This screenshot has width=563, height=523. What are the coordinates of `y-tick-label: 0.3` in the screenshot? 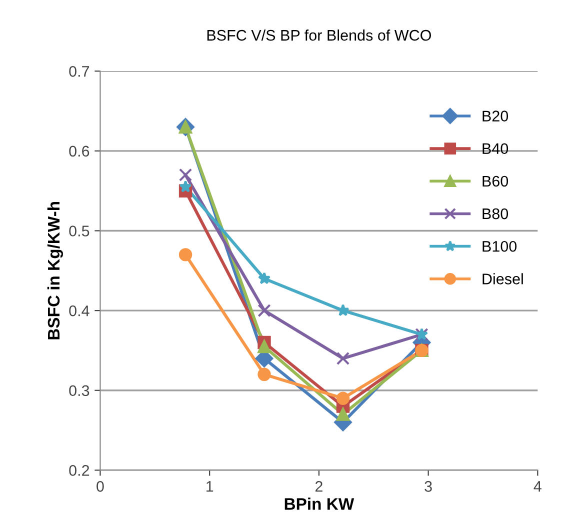 It's located at (79, 390).